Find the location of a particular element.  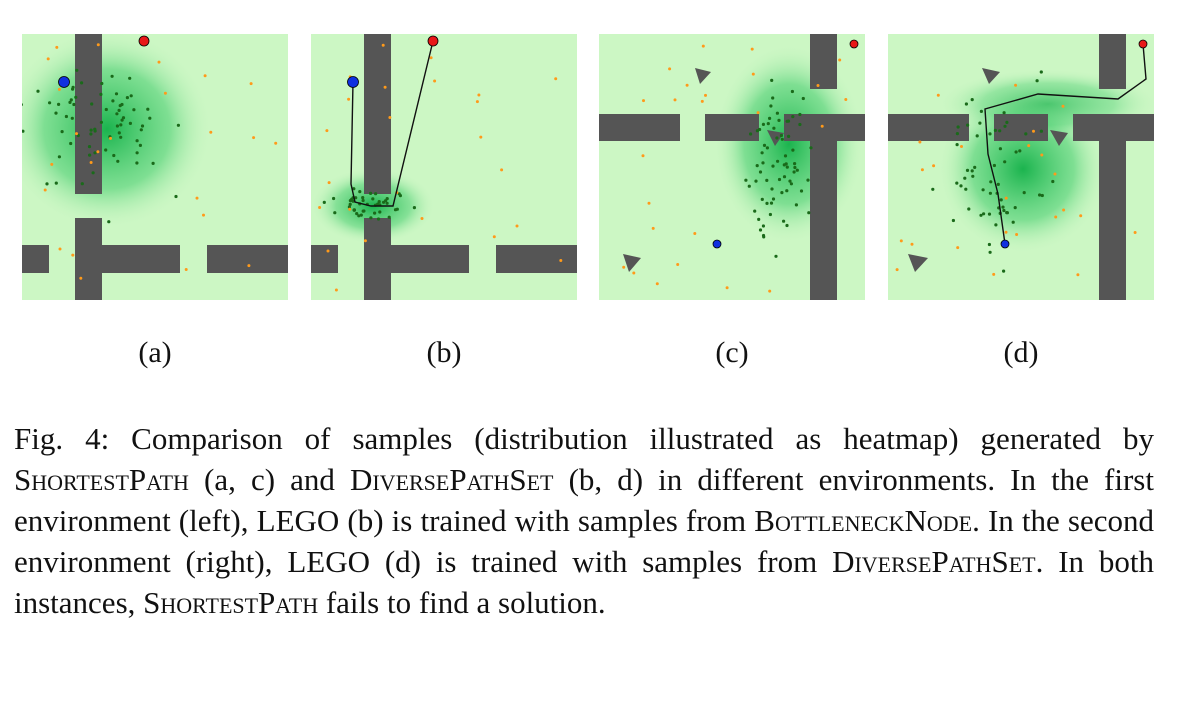

method-name: ShortestPath is located at coordinates (231, 602).